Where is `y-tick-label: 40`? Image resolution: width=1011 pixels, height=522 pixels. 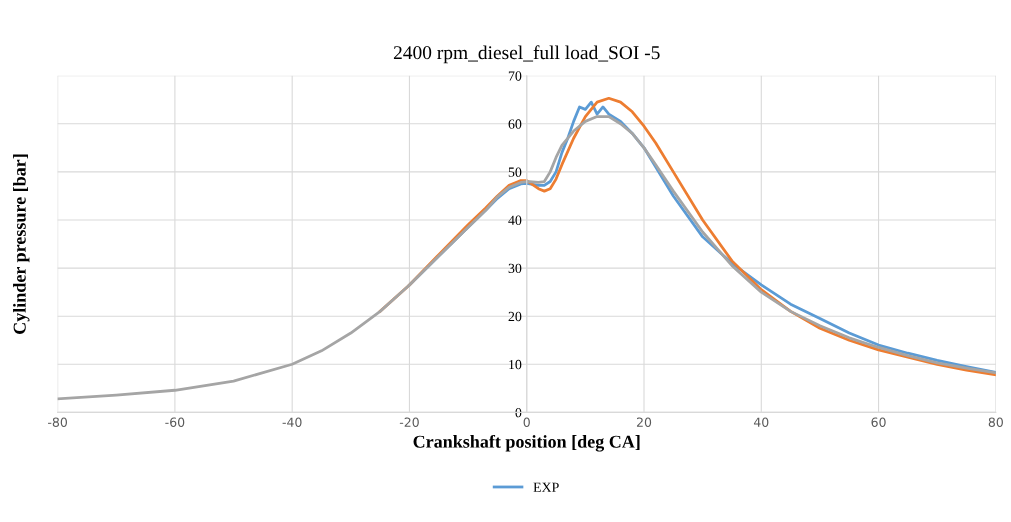
y-tick-label: 40 is located at coordinates (515, 220).